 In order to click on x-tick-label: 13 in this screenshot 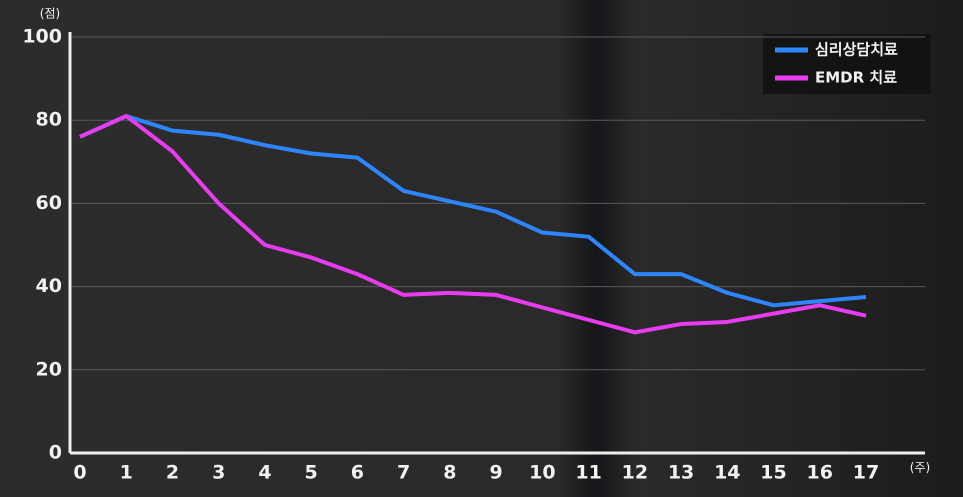, I will do `click(681, 473)`.